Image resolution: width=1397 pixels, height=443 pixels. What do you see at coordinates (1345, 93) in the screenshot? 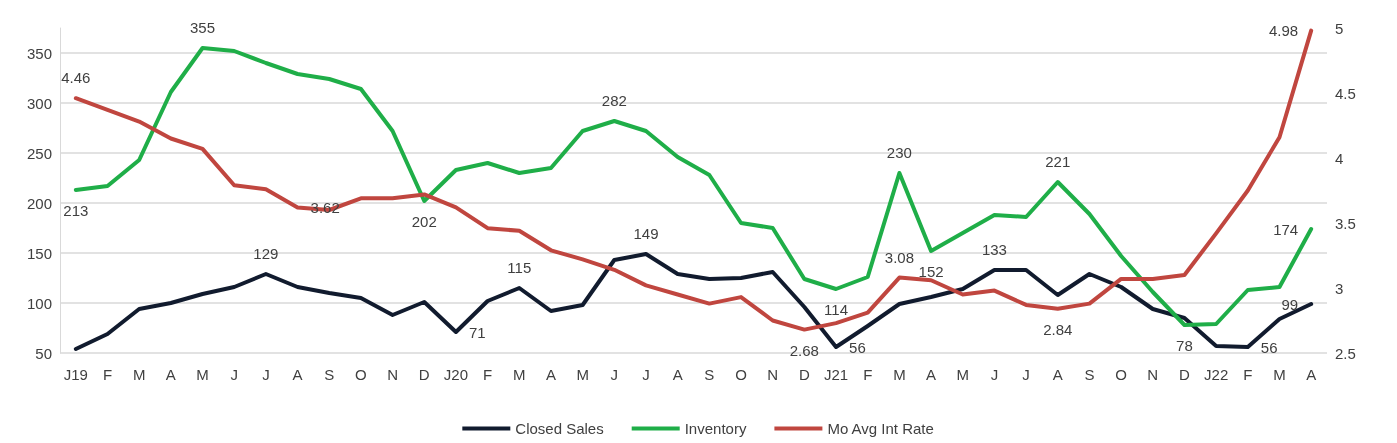
I see `y2-tick-label: 4.5` at bounding box center [1345, 93].